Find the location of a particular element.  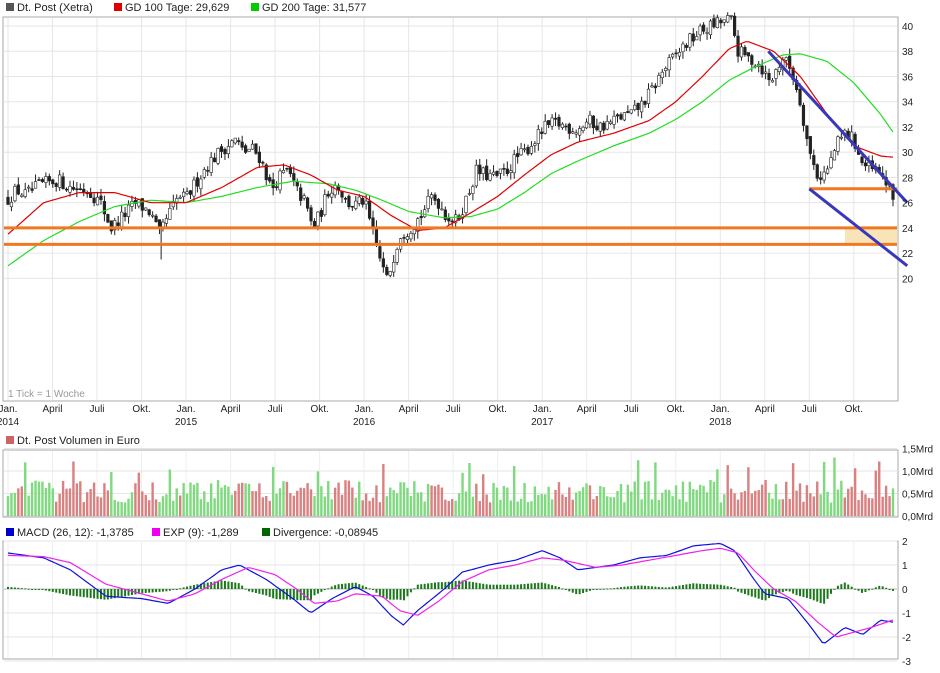

legend-exp: EXP (9): -1,289 is located at coordinates (201, 533).